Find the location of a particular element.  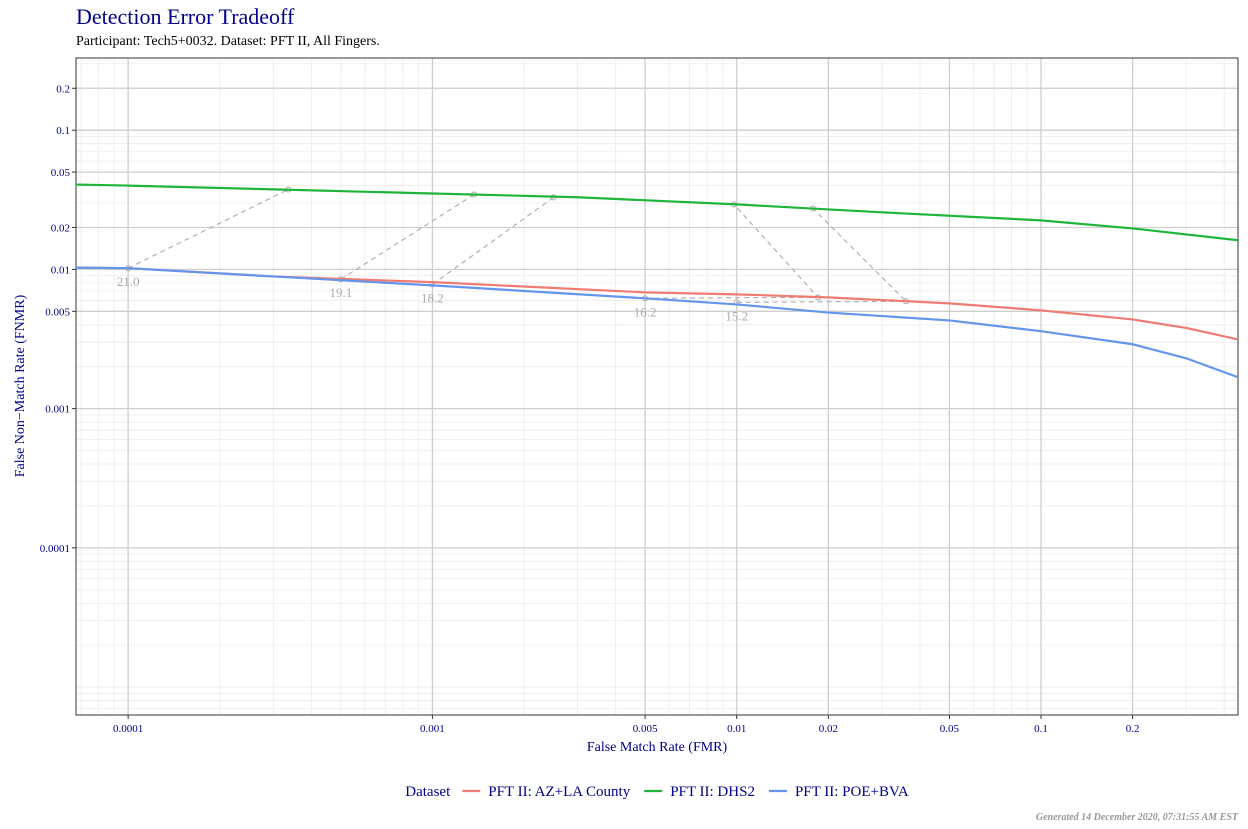

legend-label: PFT II: POE+BVA is located at coordinates (852, 792).